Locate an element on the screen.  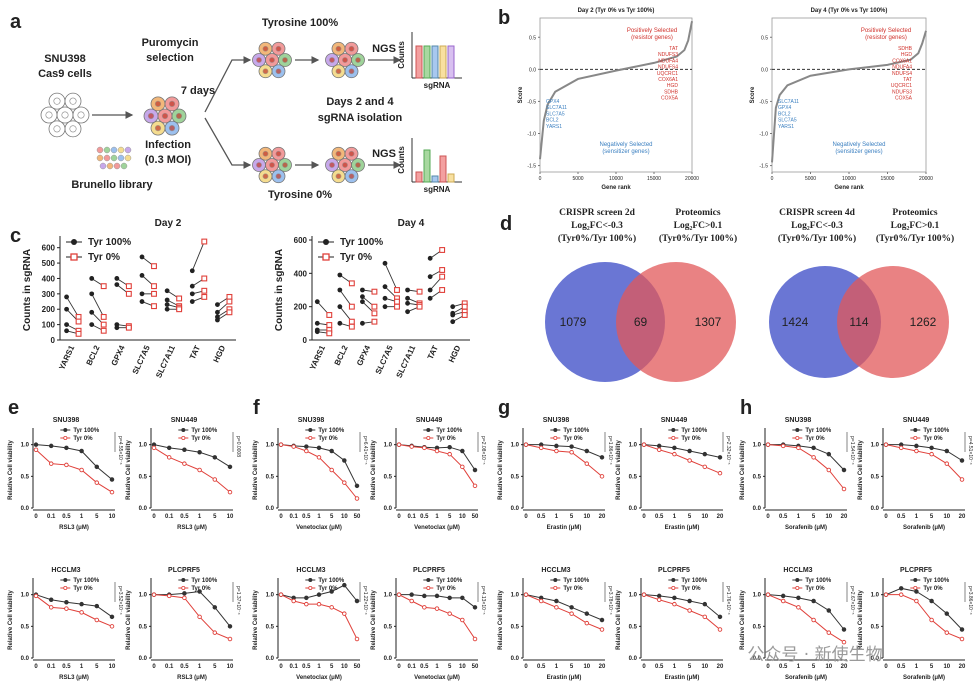
legend-label: Tyr 100% is located at coordinates (449, 581).